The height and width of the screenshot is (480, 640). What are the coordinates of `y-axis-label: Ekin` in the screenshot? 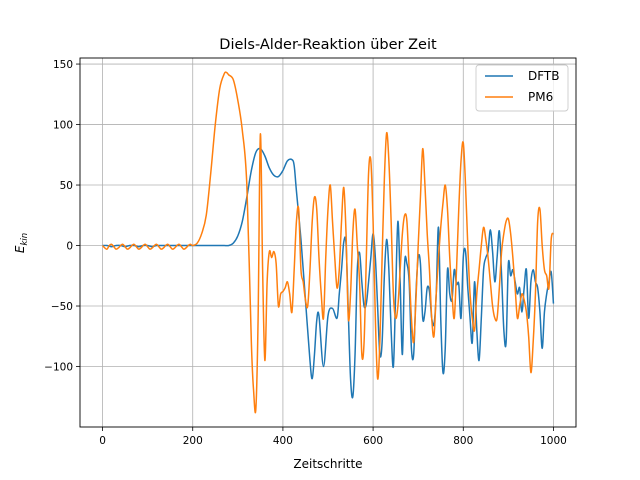 It's located at (21, 243).